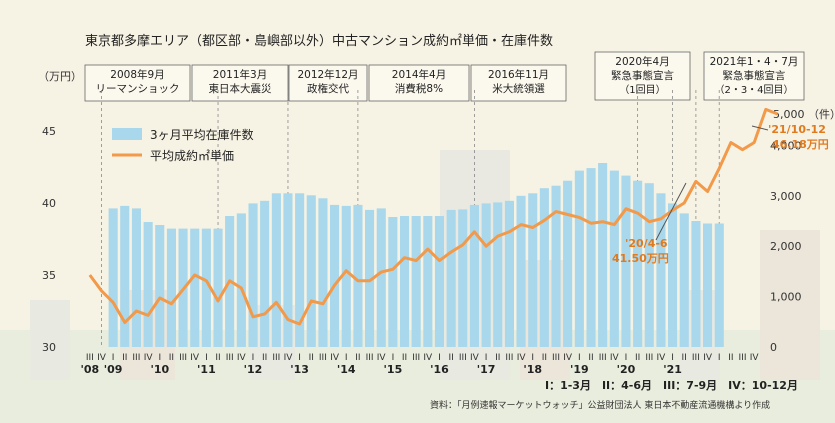 The width and height of the screenshot is (835, 423). I want to click on left-axis-unit: （万円）, so click(60, 76).